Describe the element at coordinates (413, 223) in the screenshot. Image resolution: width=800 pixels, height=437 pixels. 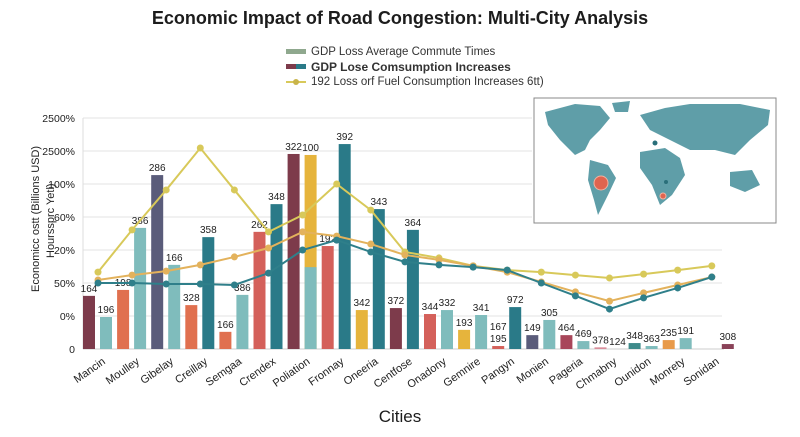
I see `bar-data-label: 364` at that location.